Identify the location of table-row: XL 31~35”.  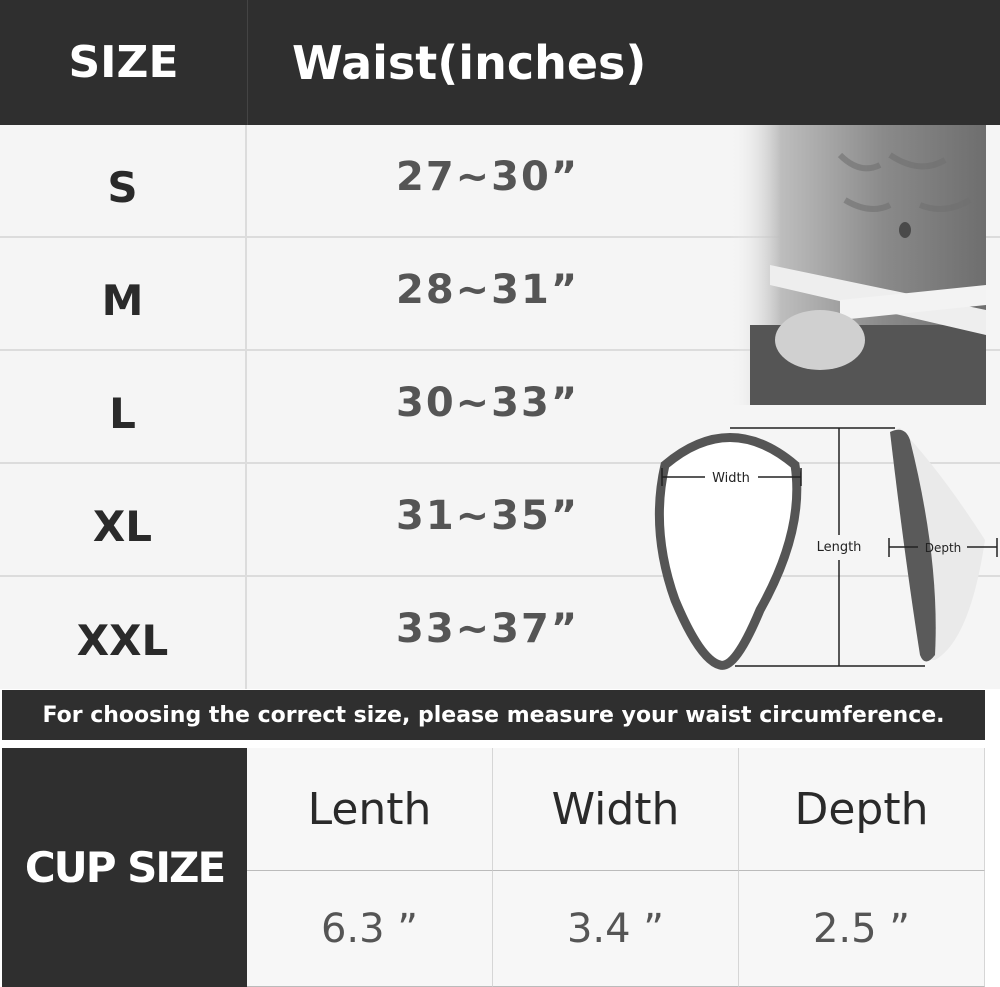
(500, 520).